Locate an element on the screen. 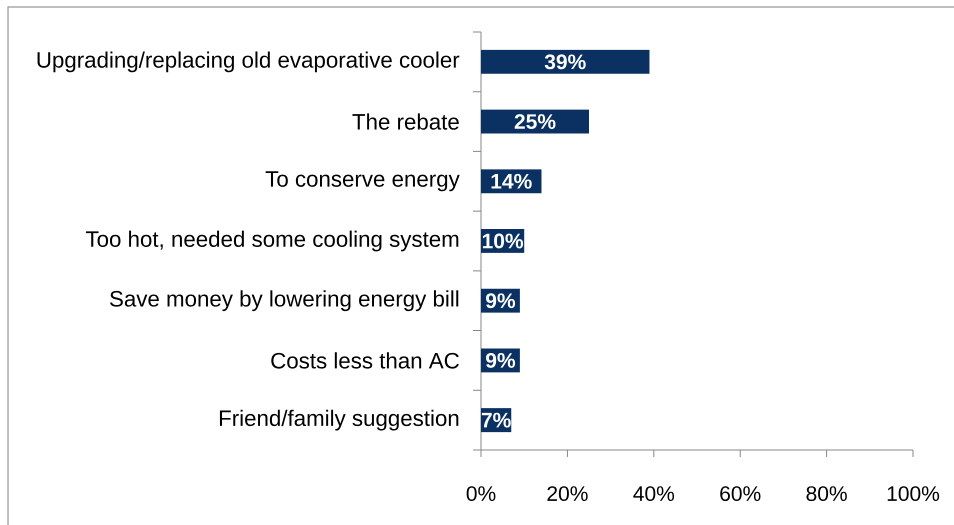 The height and width of the screenshot is (525, 954). x-tick-label: 20% is located at coordinates (567, 494).